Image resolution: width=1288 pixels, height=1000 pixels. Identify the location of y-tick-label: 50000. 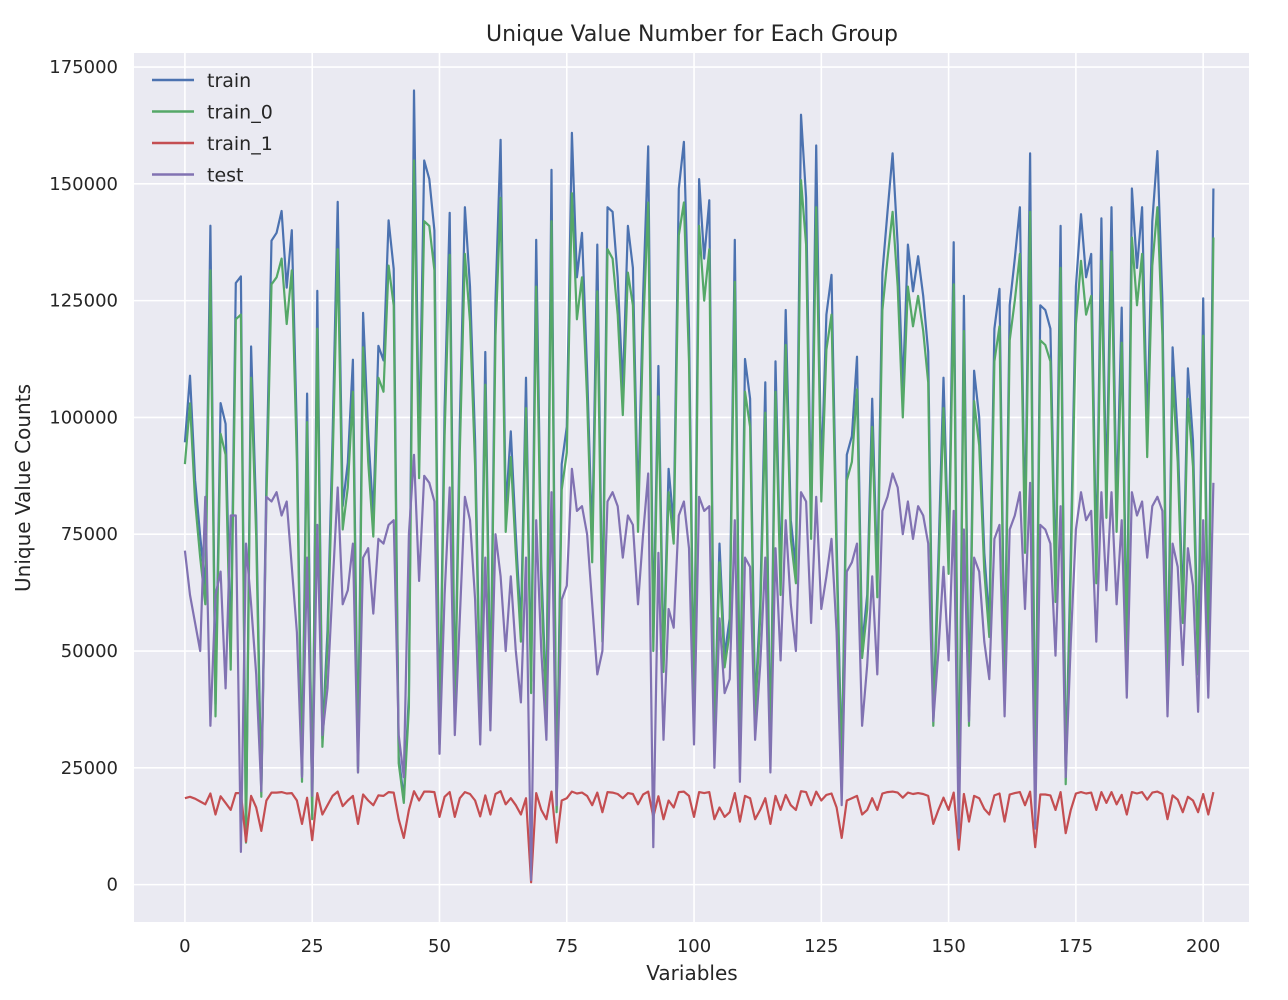
(89, 651).